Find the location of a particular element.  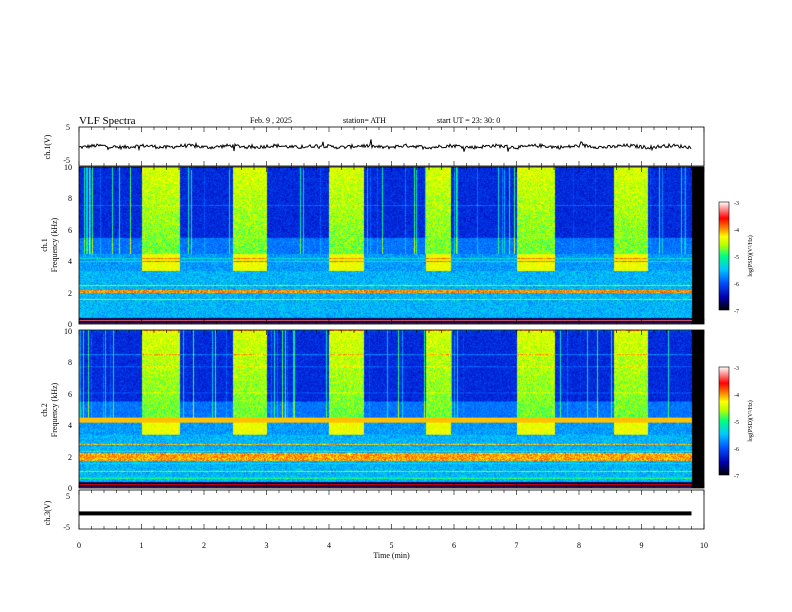

xtick-1: 1 is located at coordinates (142, 545).